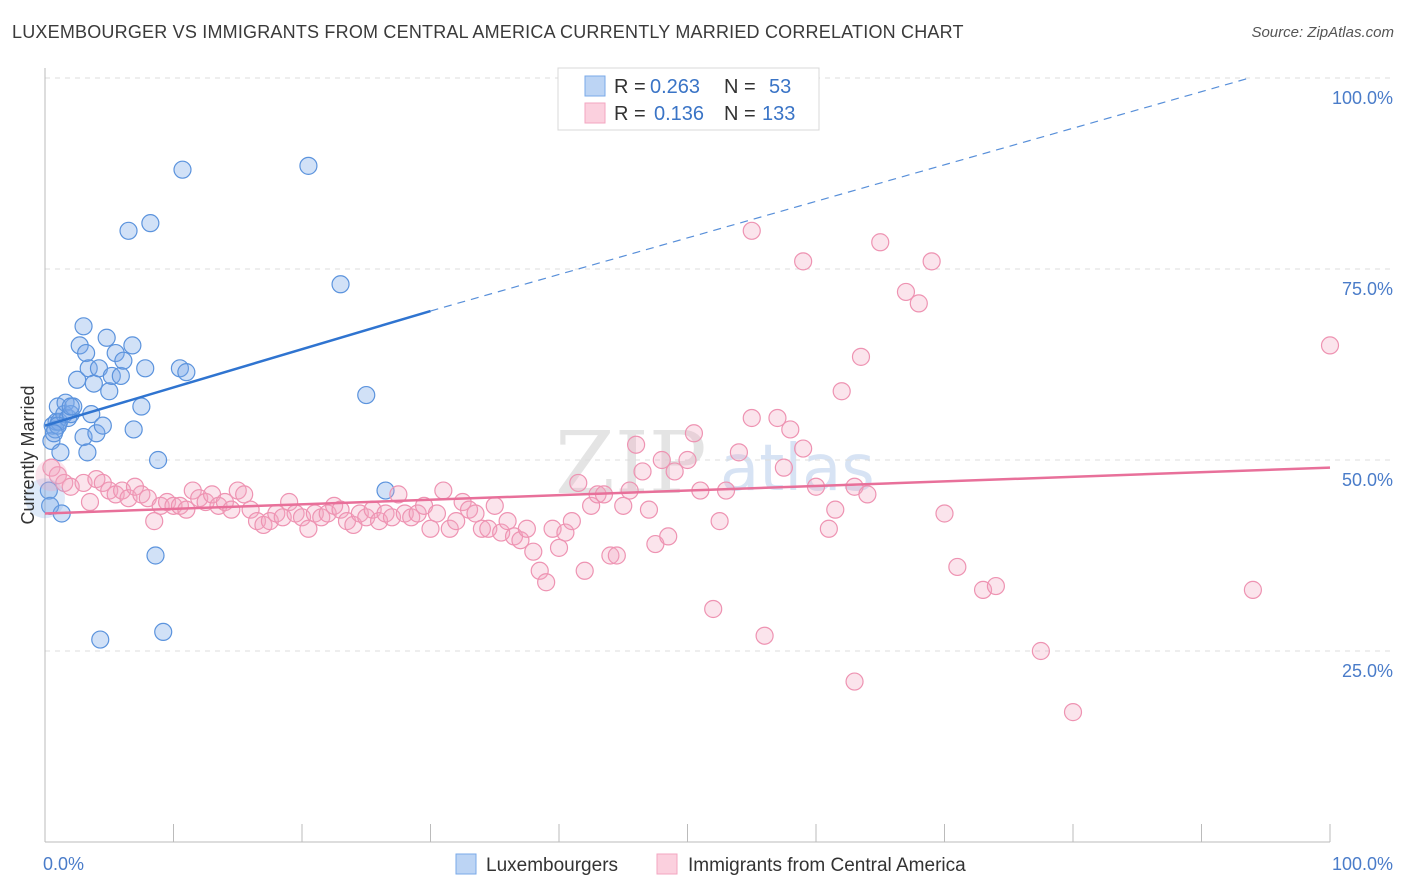 This screenshot has height=892, width=1406. What do you see at coordinates (740, 114) in the screenshot?
I see `legend-n-label-2: N =` at bounding box center [740, 114].